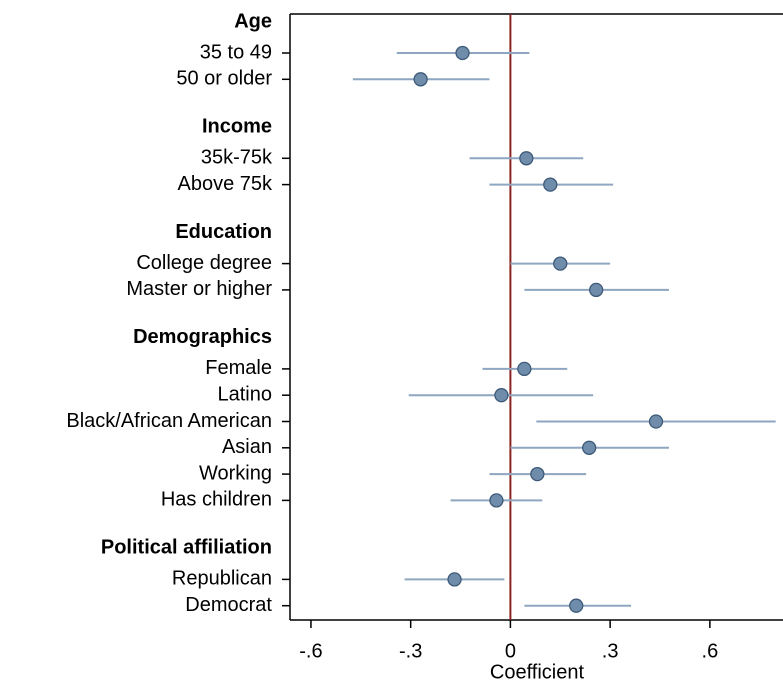  What do you see at coordinates (247, 447) in the screenshot?
I see `row-label: Asian` at bounding box center [247, 447].